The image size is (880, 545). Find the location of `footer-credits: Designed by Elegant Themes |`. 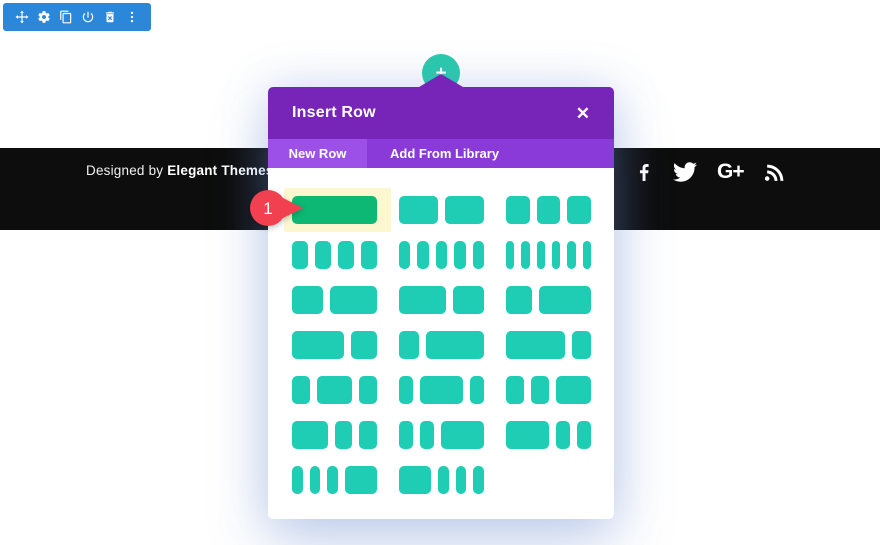

footer-credits: Designed by Elegant Themes | is located at coordinates (183, 170).